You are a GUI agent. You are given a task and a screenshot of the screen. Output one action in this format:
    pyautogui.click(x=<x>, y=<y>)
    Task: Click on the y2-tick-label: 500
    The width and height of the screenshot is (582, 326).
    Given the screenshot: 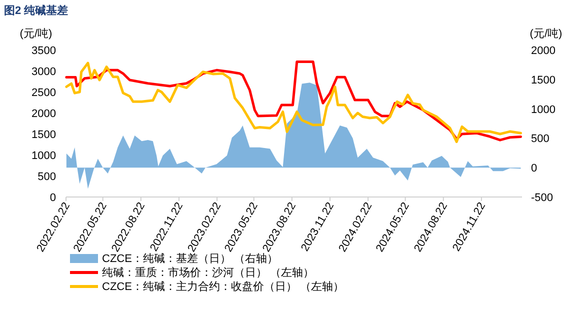 What is the action you would take?
    pyautogui.click(x=540, y=139)
    